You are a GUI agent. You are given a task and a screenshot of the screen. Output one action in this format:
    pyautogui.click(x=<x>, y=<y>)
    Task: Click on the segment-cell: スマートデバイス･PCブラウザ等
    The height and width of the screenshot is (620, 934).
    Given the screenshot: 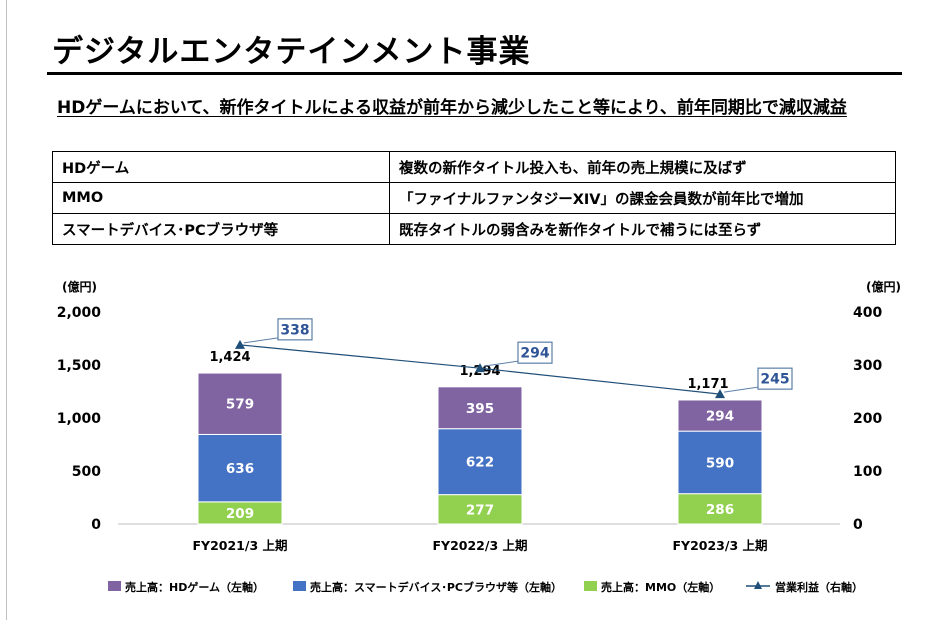 What is the action you would take?
    pyautogui.click(x=221, y=229)
    